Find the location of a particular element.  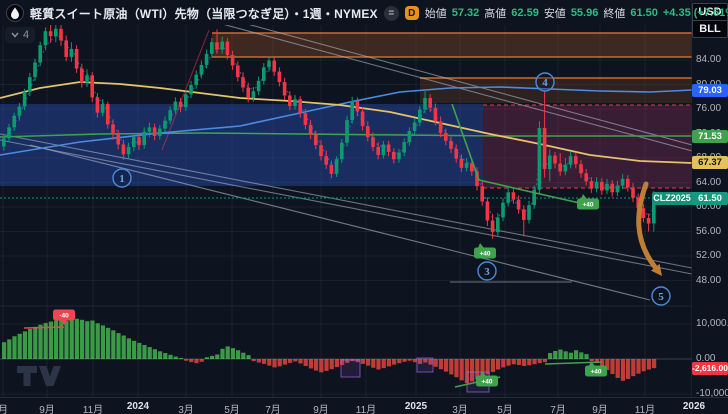

last-price-value: 61.50 is located at coordinates (710, 198).